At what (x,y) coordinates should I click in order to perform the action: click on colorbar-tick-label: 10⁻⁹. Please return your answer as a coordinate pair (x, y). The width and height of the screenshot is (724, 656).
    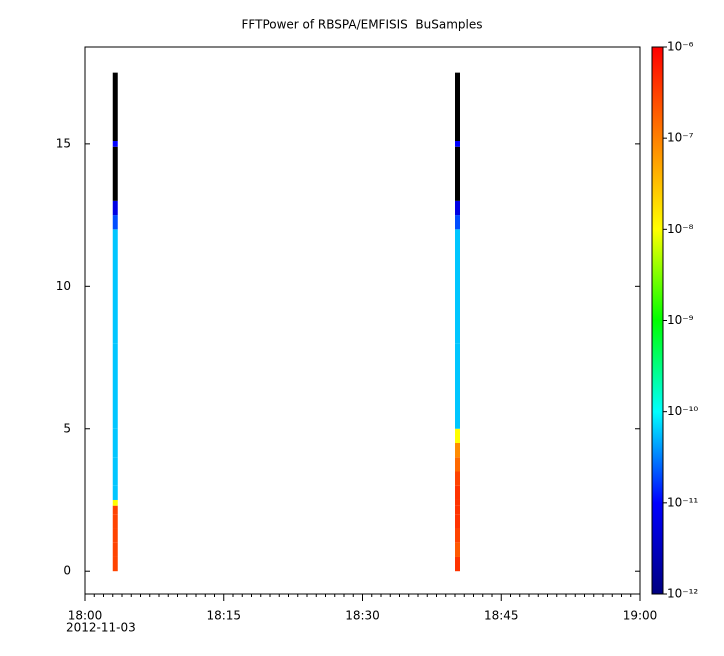
    Looking at the image, I should click on (680, 320).